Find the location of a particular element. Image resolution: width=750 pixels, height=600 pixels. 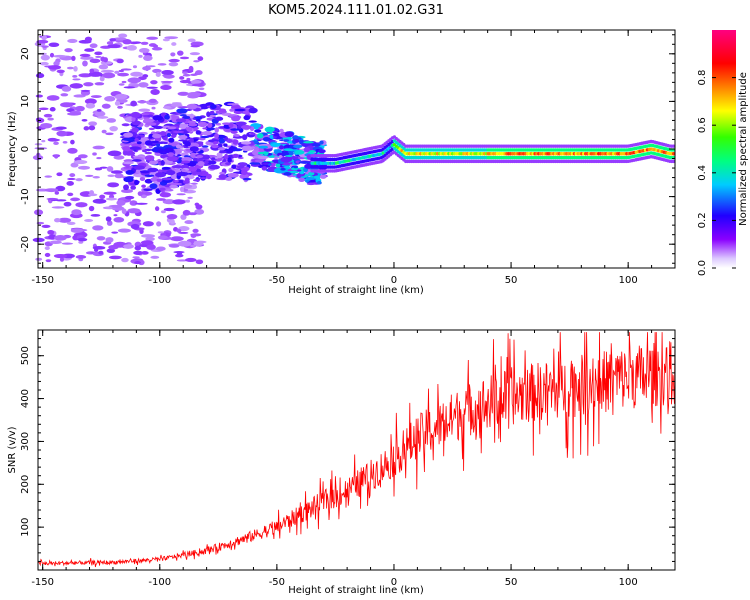

heatmap-ridge-cell is located at coordinates (673, 161).